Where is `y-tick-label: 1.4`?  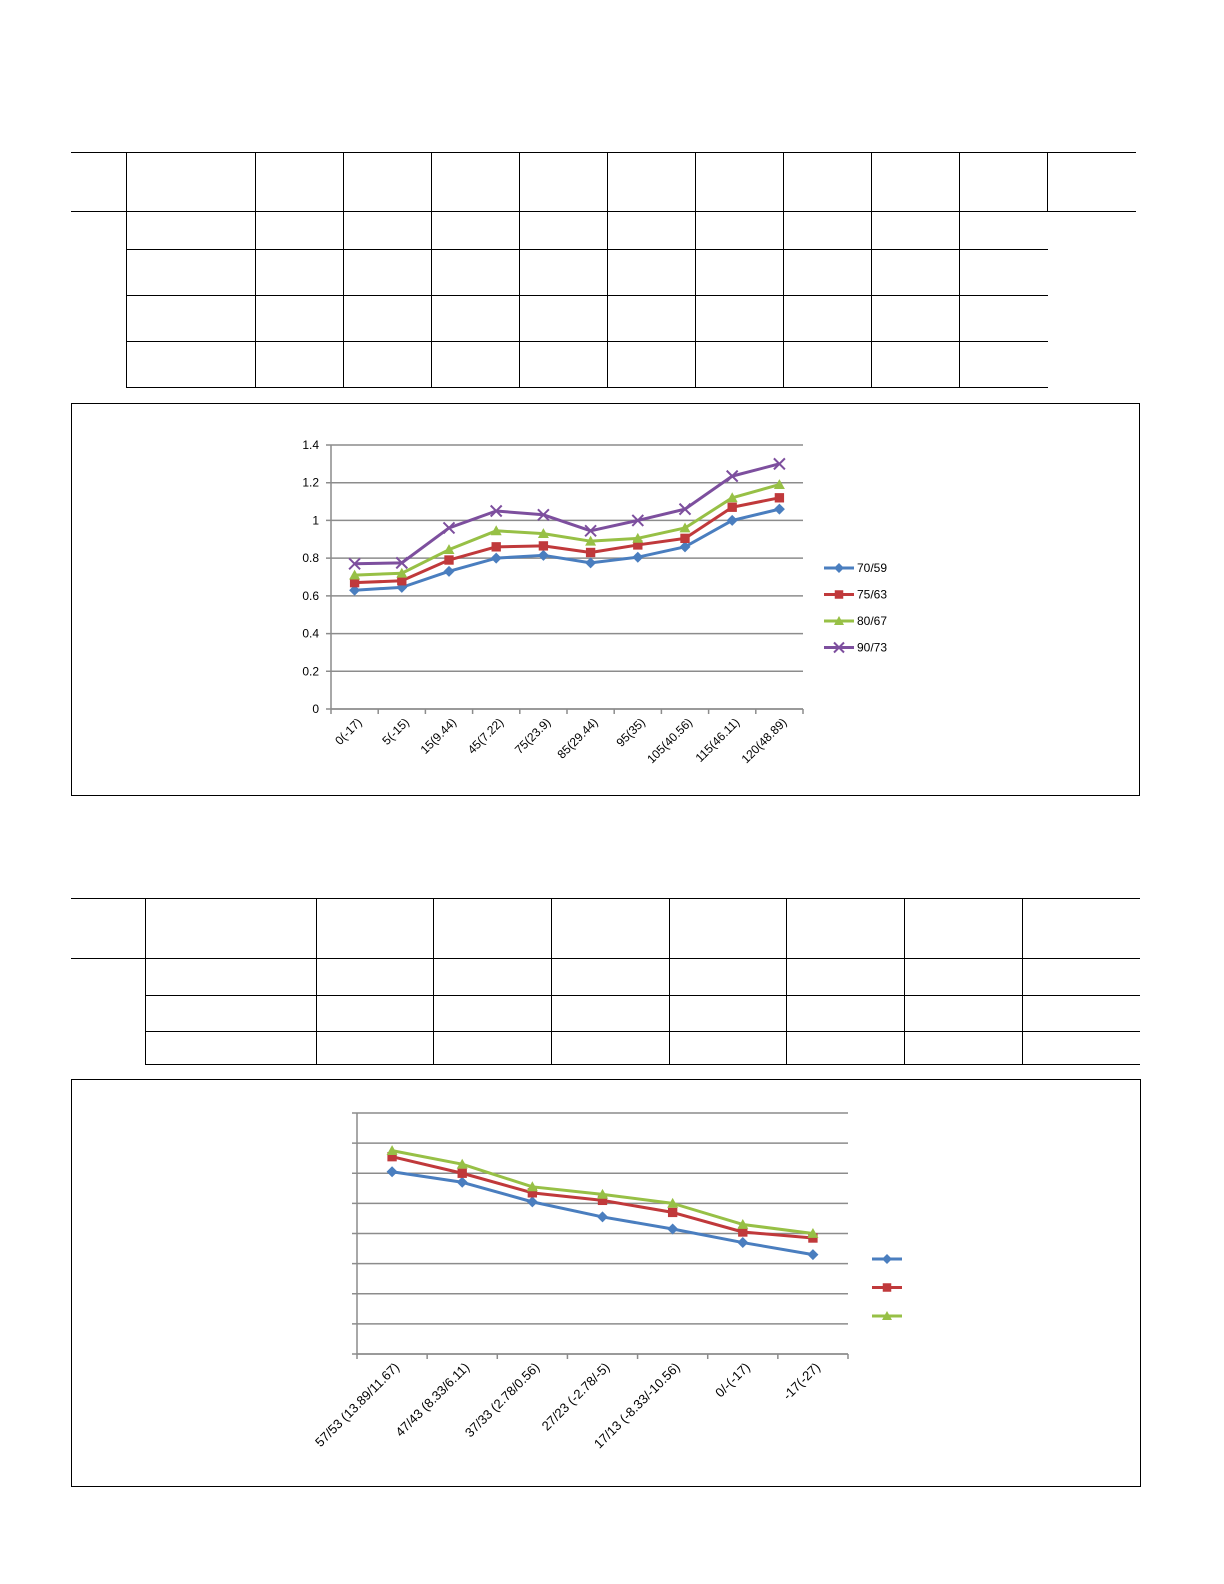
y-tick-label: 1.4 is located at coordinates (310, 445).